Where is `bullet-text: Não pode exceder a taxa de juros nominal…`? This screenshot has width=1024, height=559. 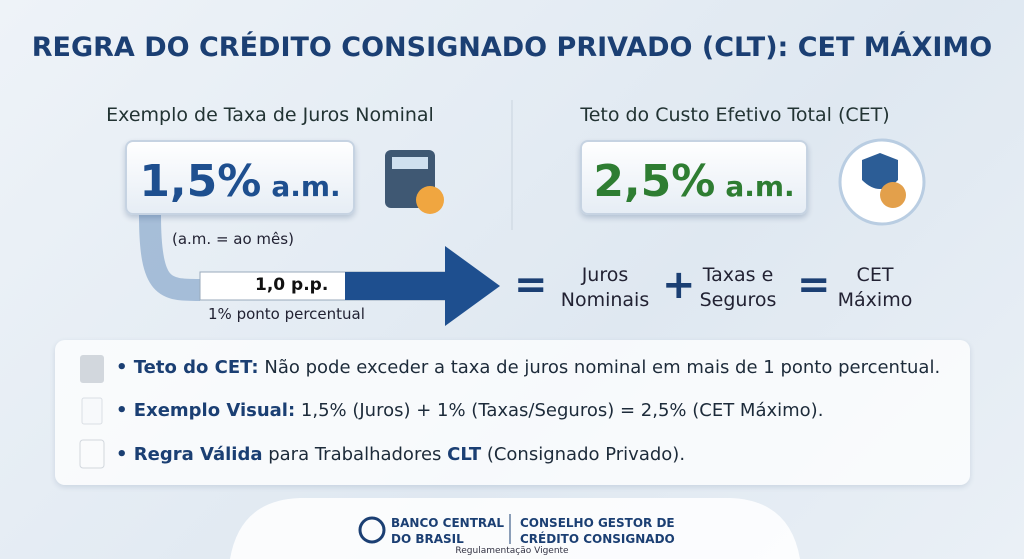
bullet-text: Não pode exceder a taxa de juros nominal… is located at coordinates (599, 367).